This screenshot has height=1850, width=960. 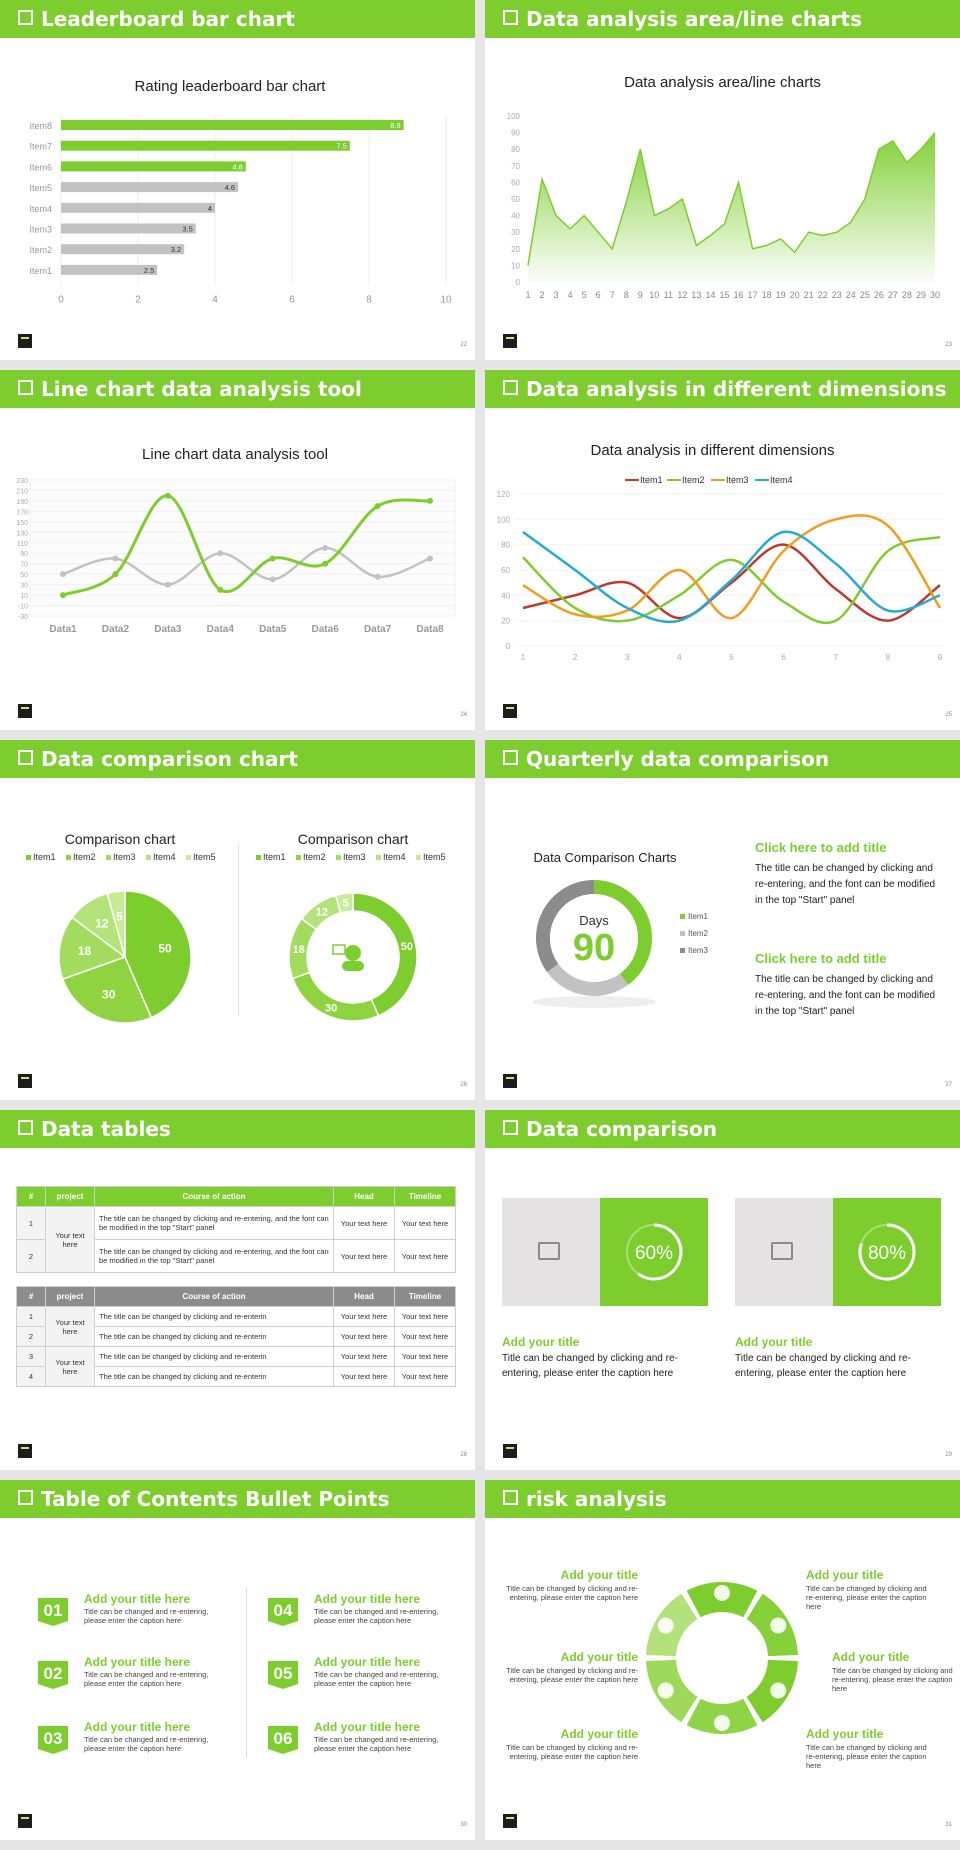 What do you see at coordinates (722, 1723) in the screenshot?
I see `pie-chart-icon` at bounding box center [722, 1723].